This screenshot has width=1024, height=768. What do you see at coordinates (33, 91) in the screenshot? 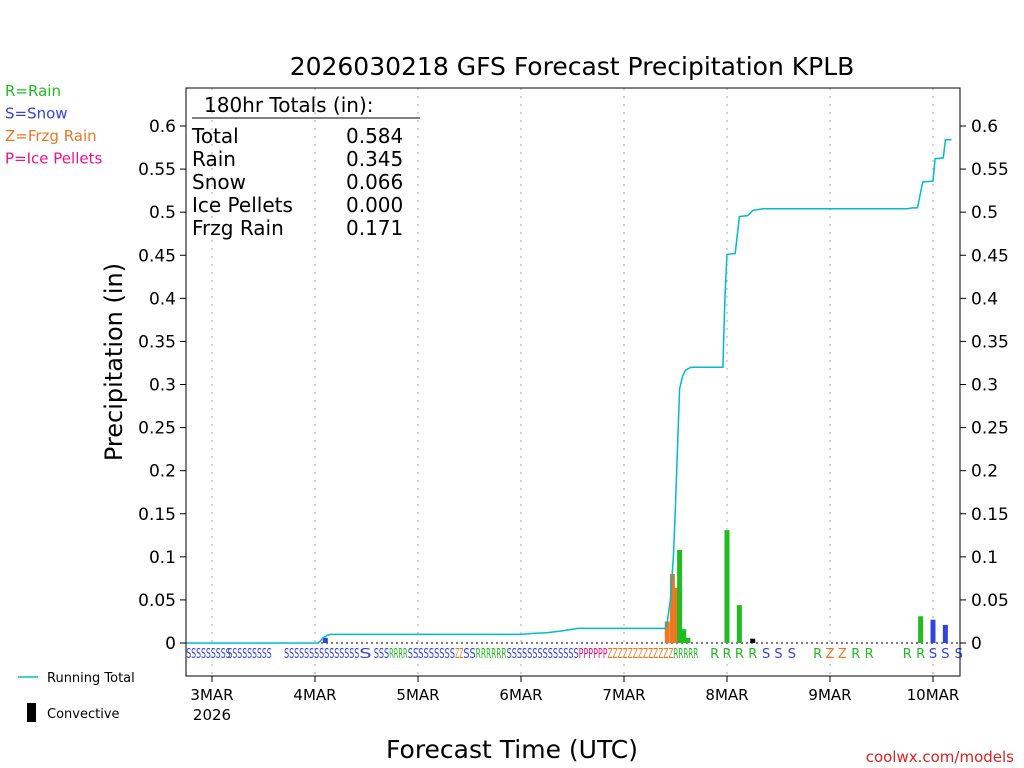
I see `legend-item: R=Rain` at bounding box center [33, 91].